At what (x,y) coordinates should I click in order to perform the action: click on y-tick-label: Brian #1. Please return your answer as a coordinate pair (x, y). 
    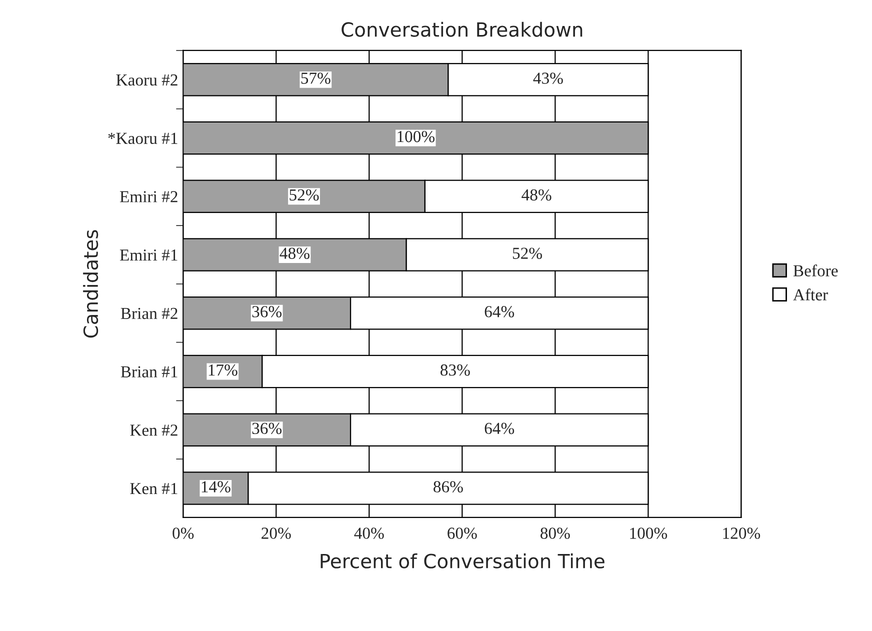
    Looking at the image, I should click on (149, 372).